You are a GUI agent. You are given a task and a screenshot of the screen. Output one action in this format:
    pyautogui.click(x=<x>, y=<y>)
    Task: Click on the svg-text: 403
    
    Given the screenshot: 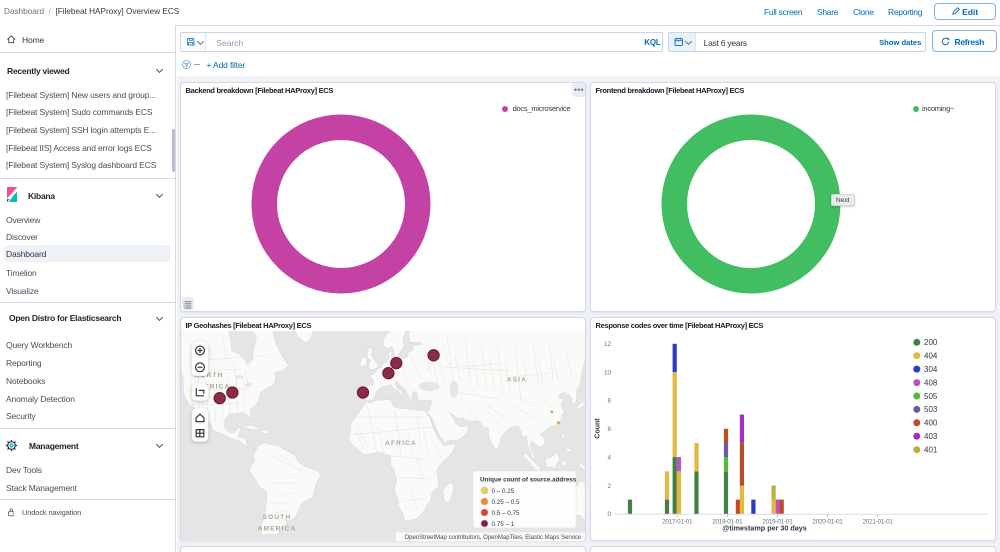 What is the action you would take?
    pyautogui.click(x=931, y=436)
    